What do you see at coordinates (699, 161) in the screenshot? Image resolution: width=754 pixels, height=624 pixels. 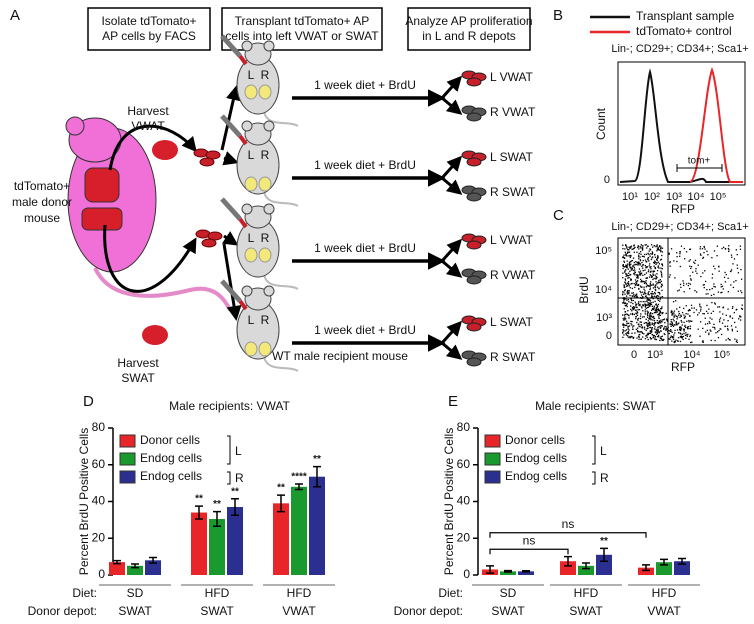 I see `gate-label: tom+` at bounding box center [699, 161].